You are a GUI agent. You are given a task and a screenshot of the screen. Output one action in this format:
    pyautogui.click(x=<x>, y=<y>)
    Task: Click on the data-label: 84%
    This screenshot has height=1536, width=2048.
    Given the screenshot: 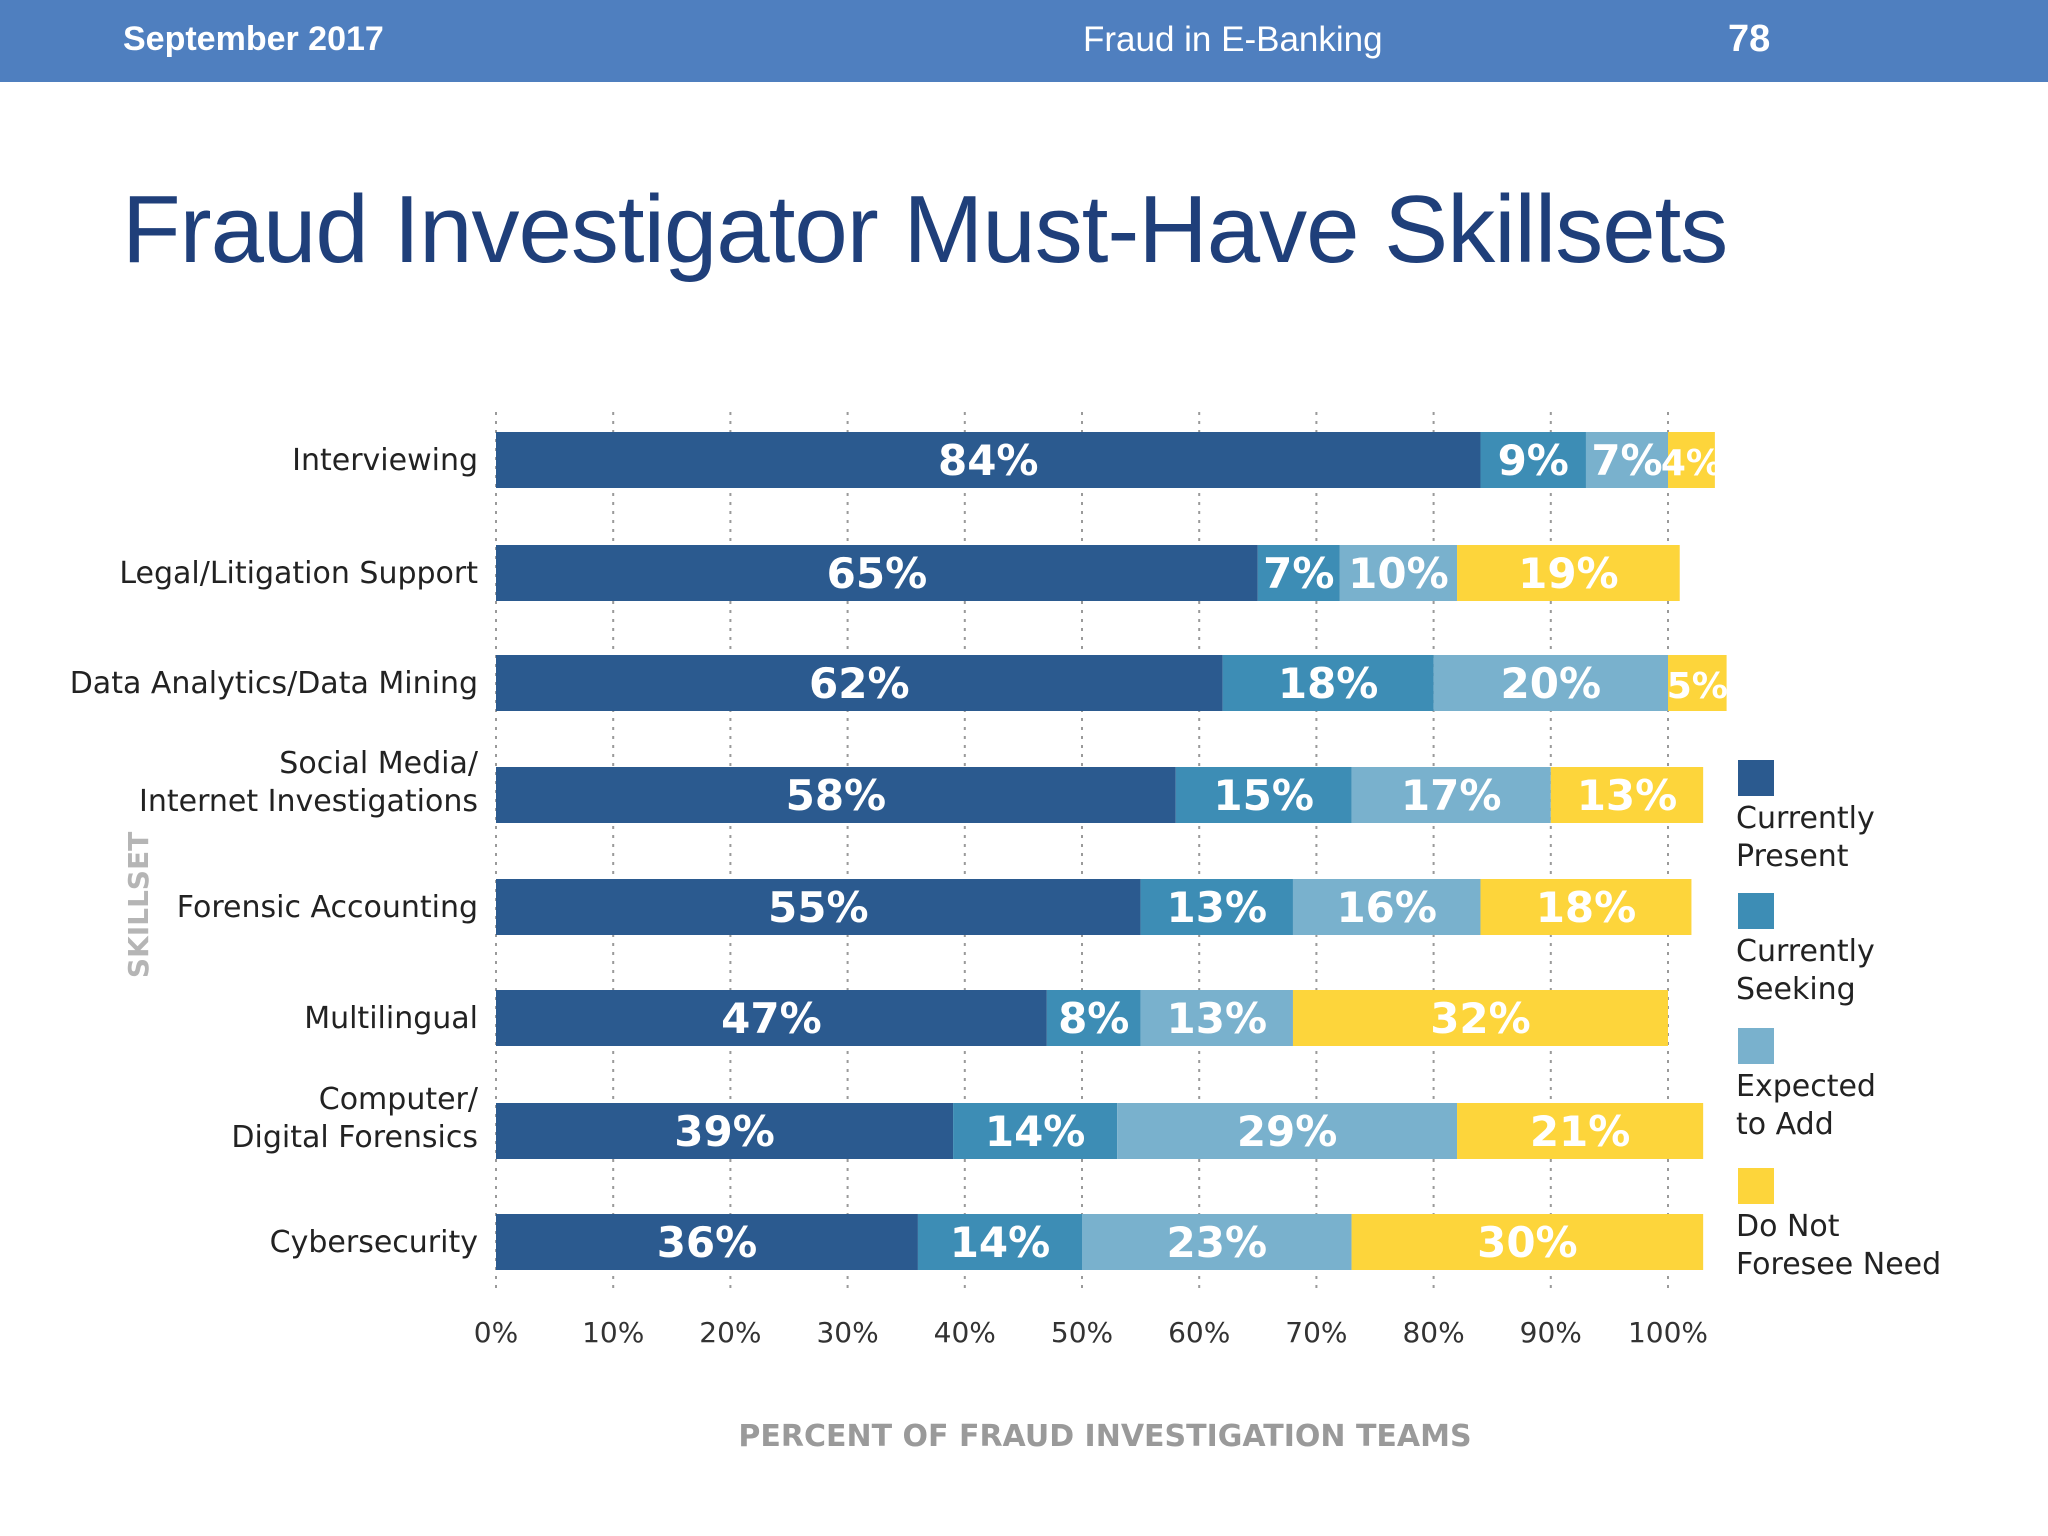 What is the action you would take?
    pyautogui.click(x=988, y=460)
    